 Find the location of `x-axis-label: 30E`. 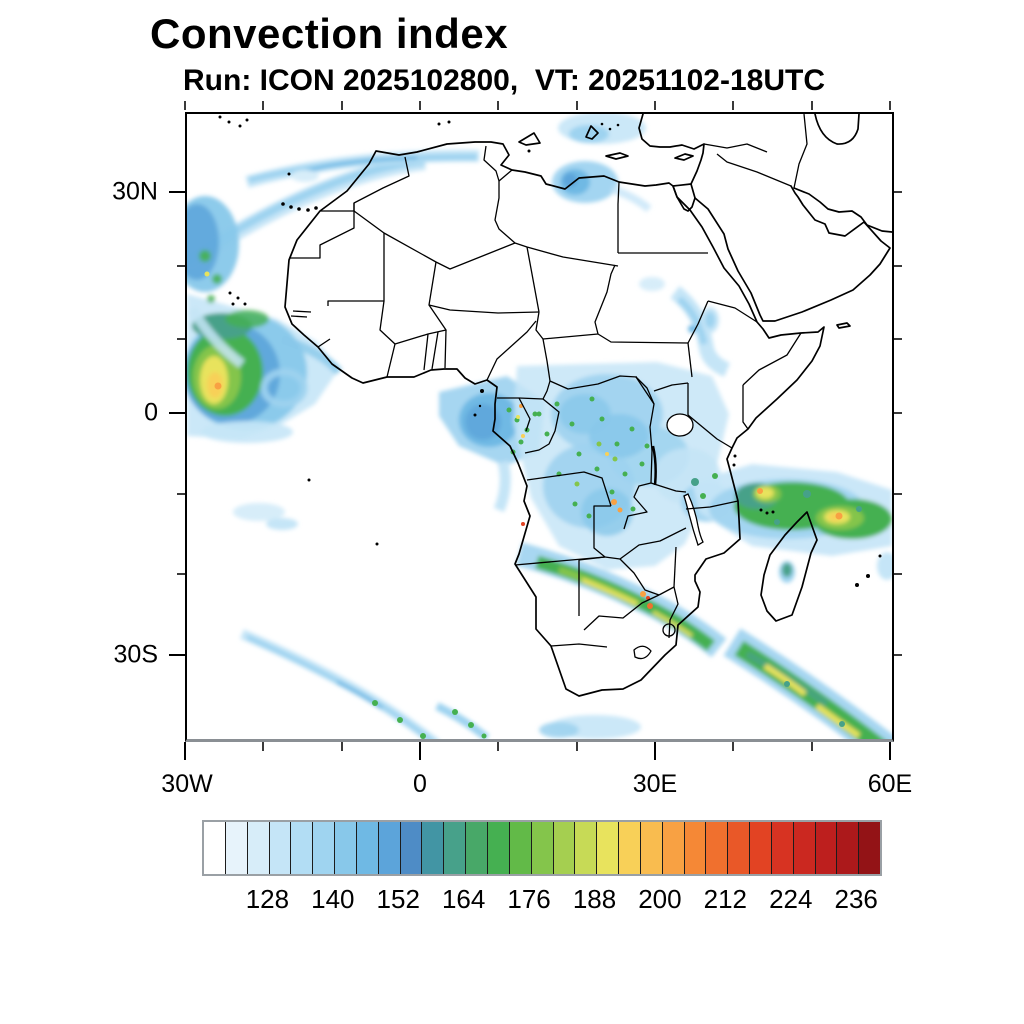

x-axis-label: 30E is located at coordinates (655, 784).